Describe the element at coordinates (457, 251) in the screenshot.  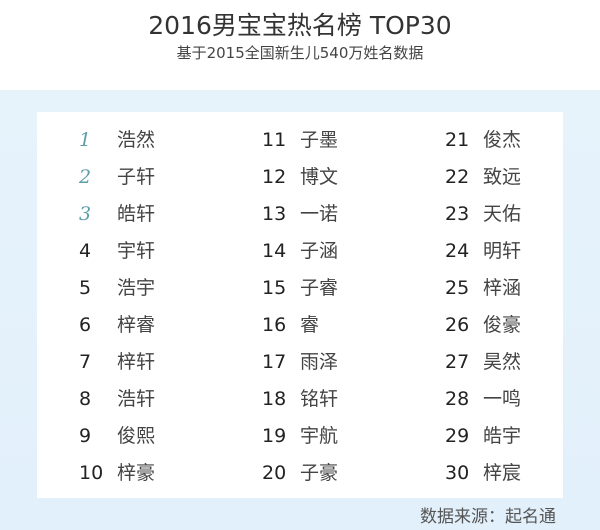
I see `rank-number: 24` at that location.